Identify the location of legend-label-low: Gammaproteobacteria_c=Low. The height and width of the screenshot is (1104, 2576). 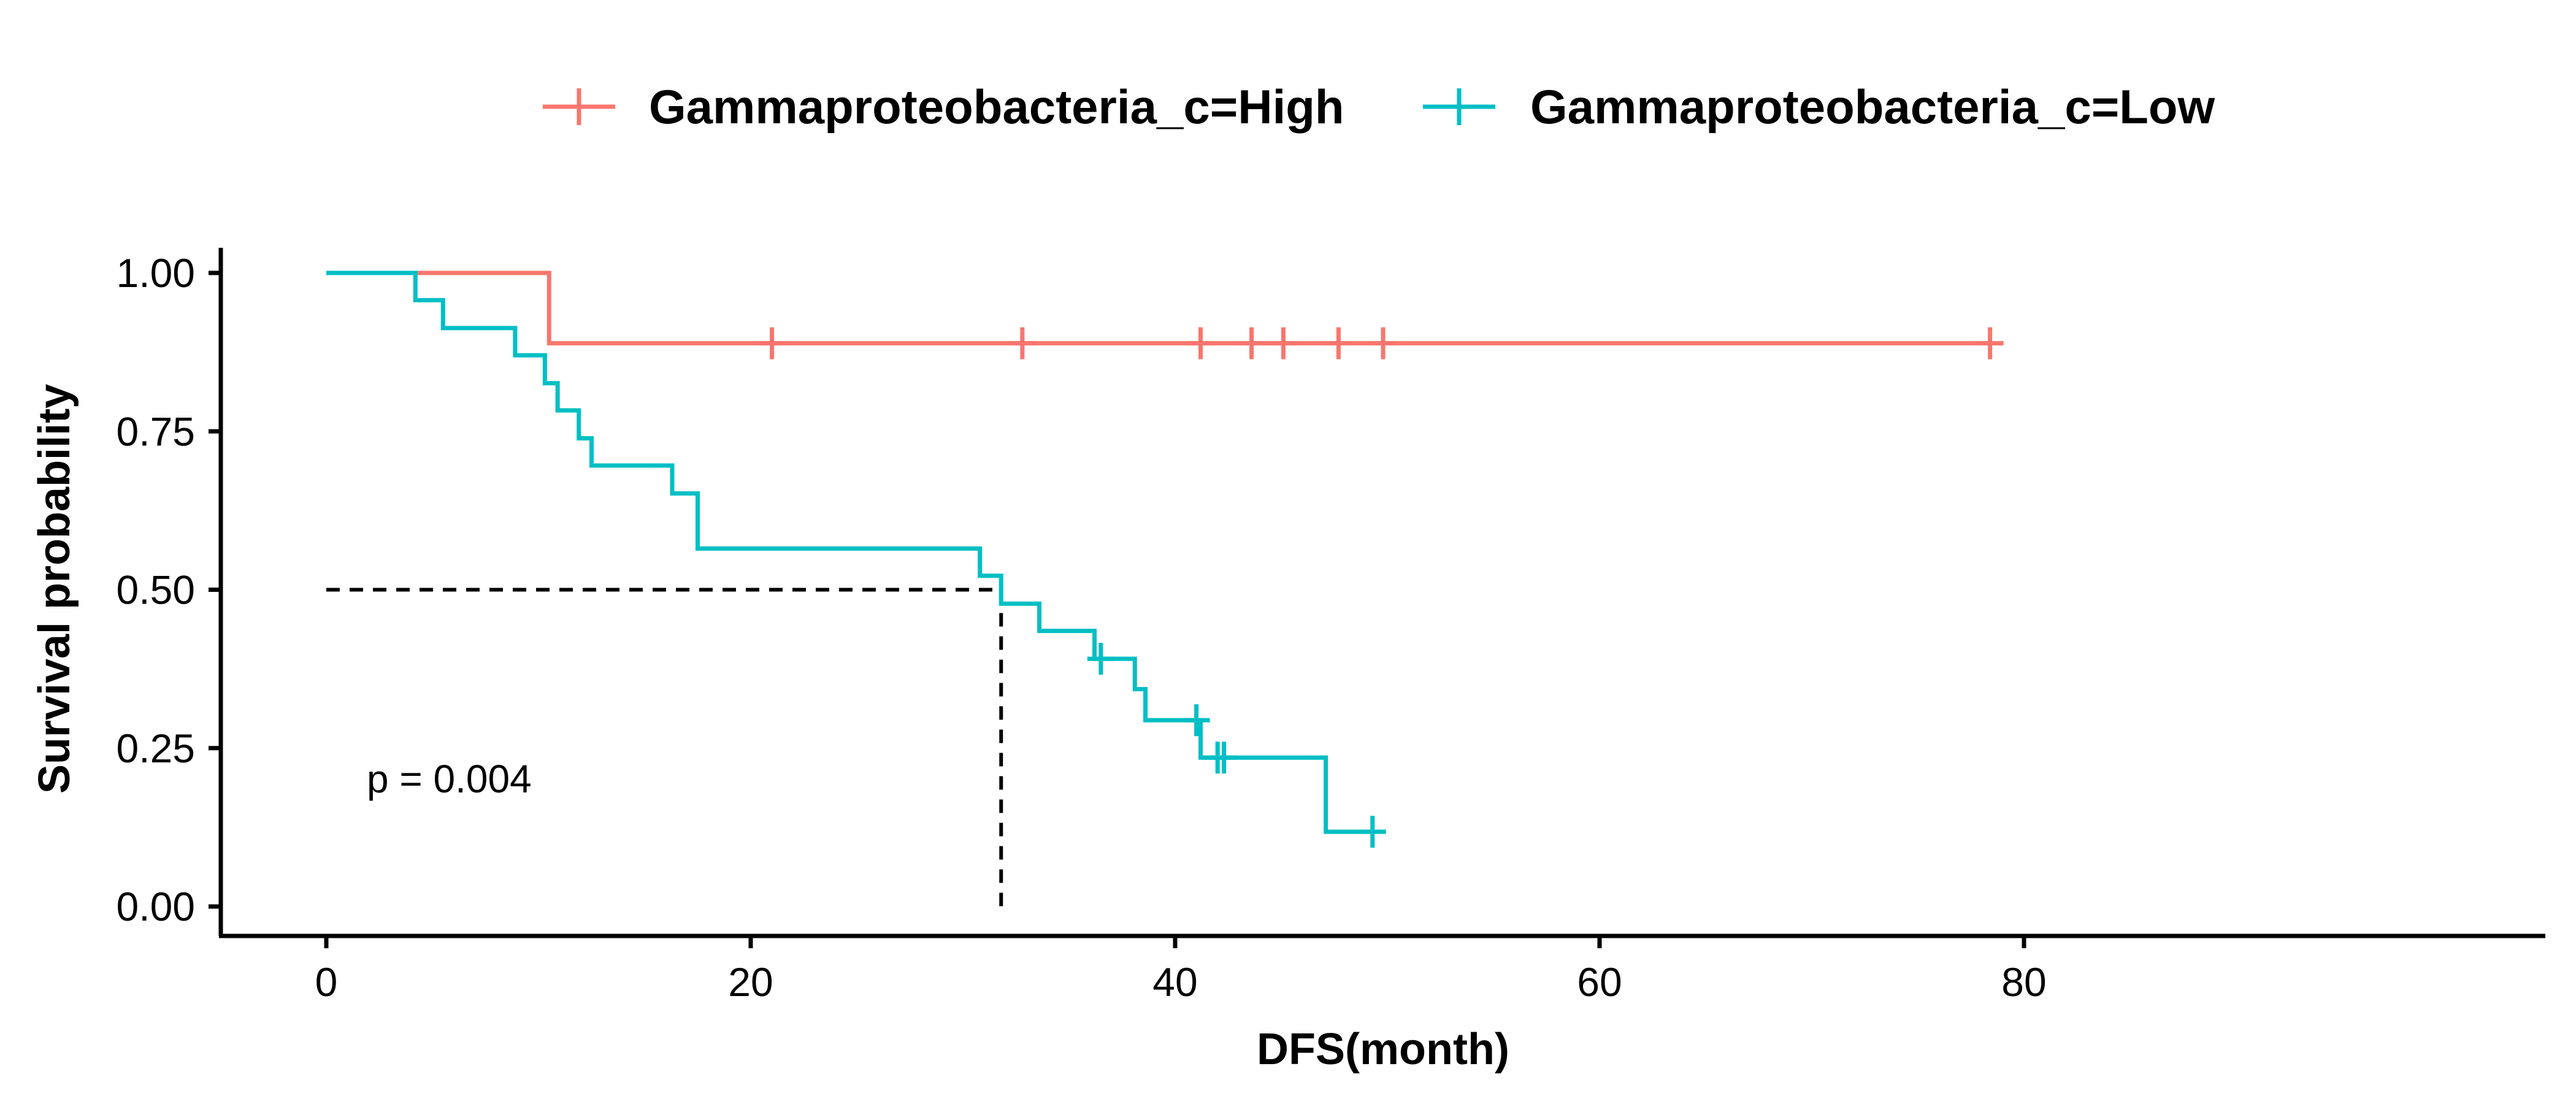
(1872, 107).